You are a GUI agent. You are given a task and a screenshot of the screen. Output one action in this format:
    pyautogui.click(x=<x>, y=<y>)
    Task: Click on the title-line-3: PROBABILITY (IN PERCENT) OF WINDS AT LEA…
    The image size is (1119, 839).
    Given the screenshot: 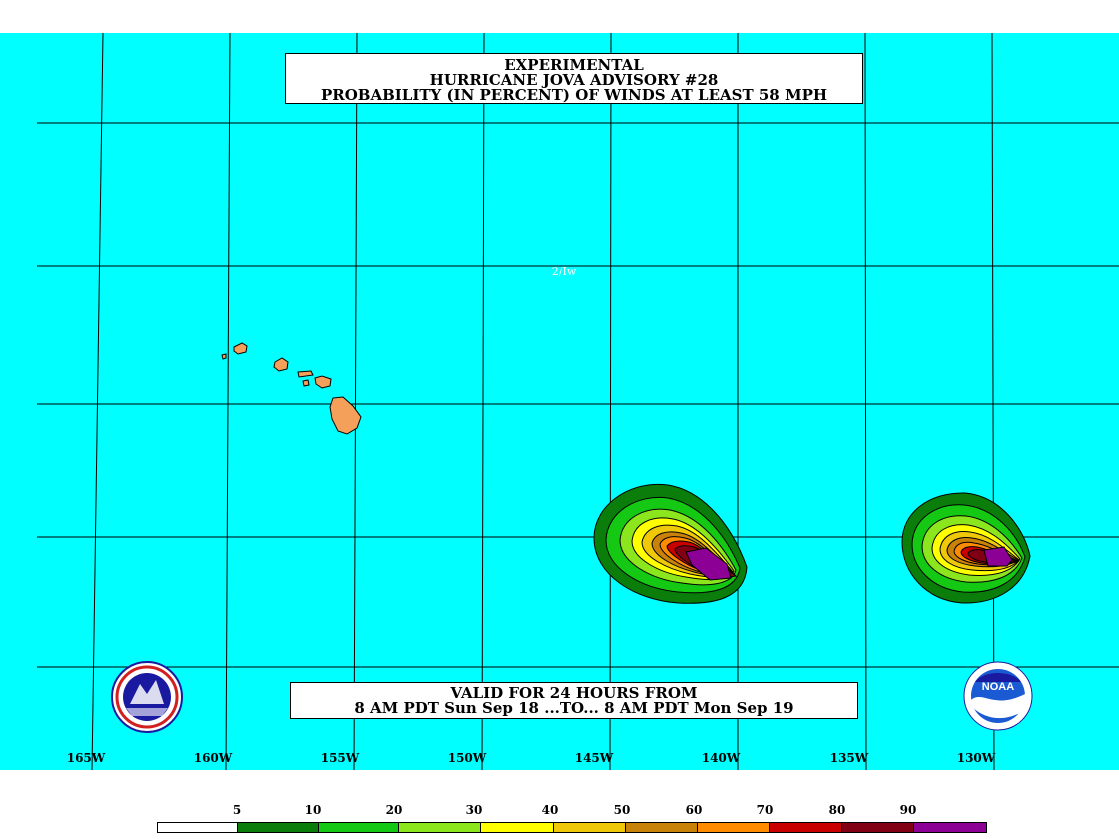 What is the action you would take?
    pyautogui.click(x=574, y=95)
    